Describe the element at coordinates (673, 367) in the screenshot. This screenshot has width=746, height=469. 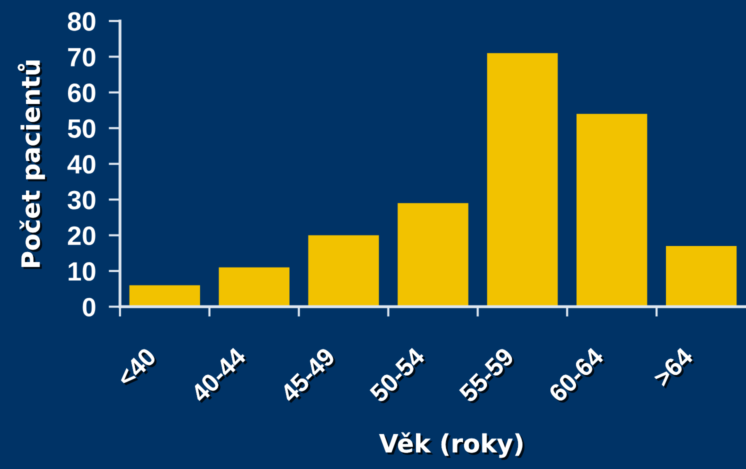
I see `x-tick-label: >64` at that location.